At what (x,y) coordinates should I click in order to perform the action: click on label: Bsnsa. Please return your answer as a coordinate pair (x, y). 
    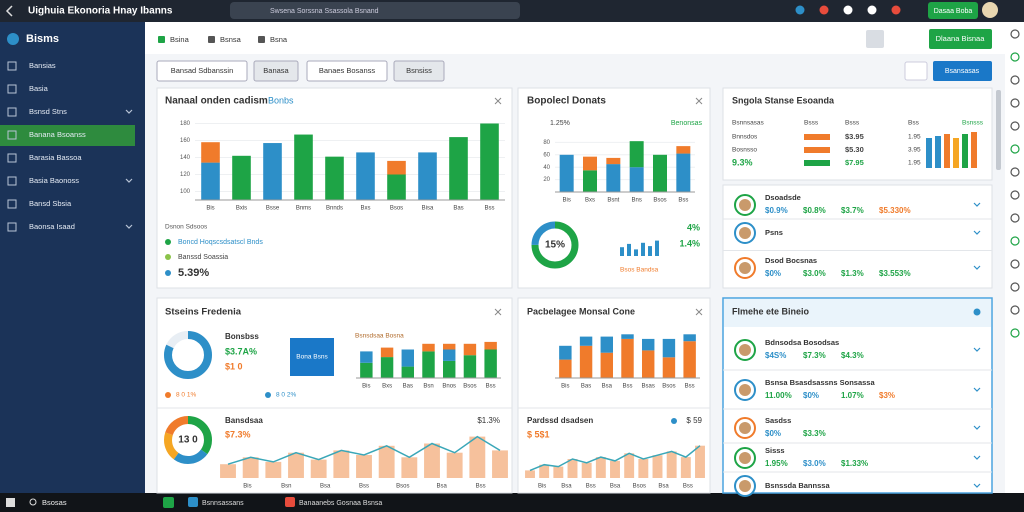
    Looking at the image, I should click on (231, 39).